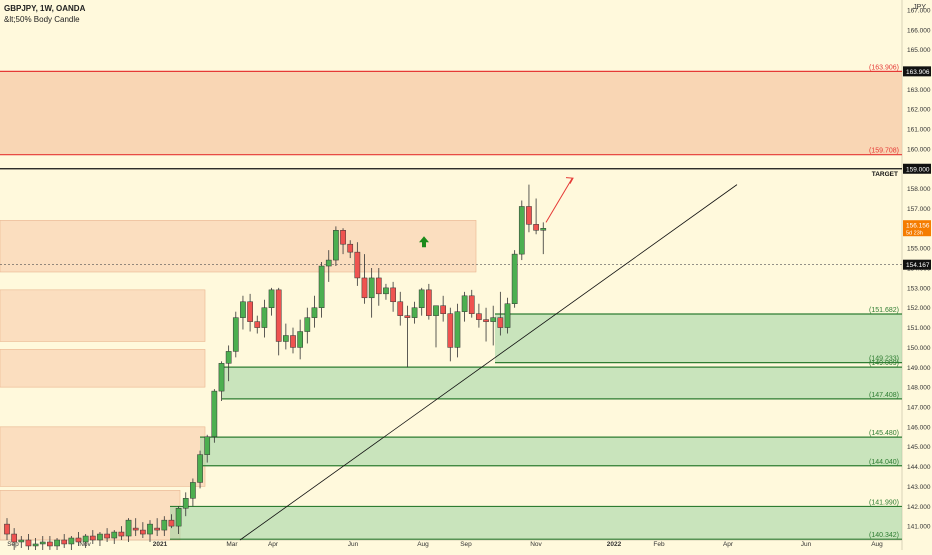 The width and height of the screenshot is (932, 555). Describe the element at coordinates (614, 544) in the screenshot. I see `x-tick-label: 2022` at that location.